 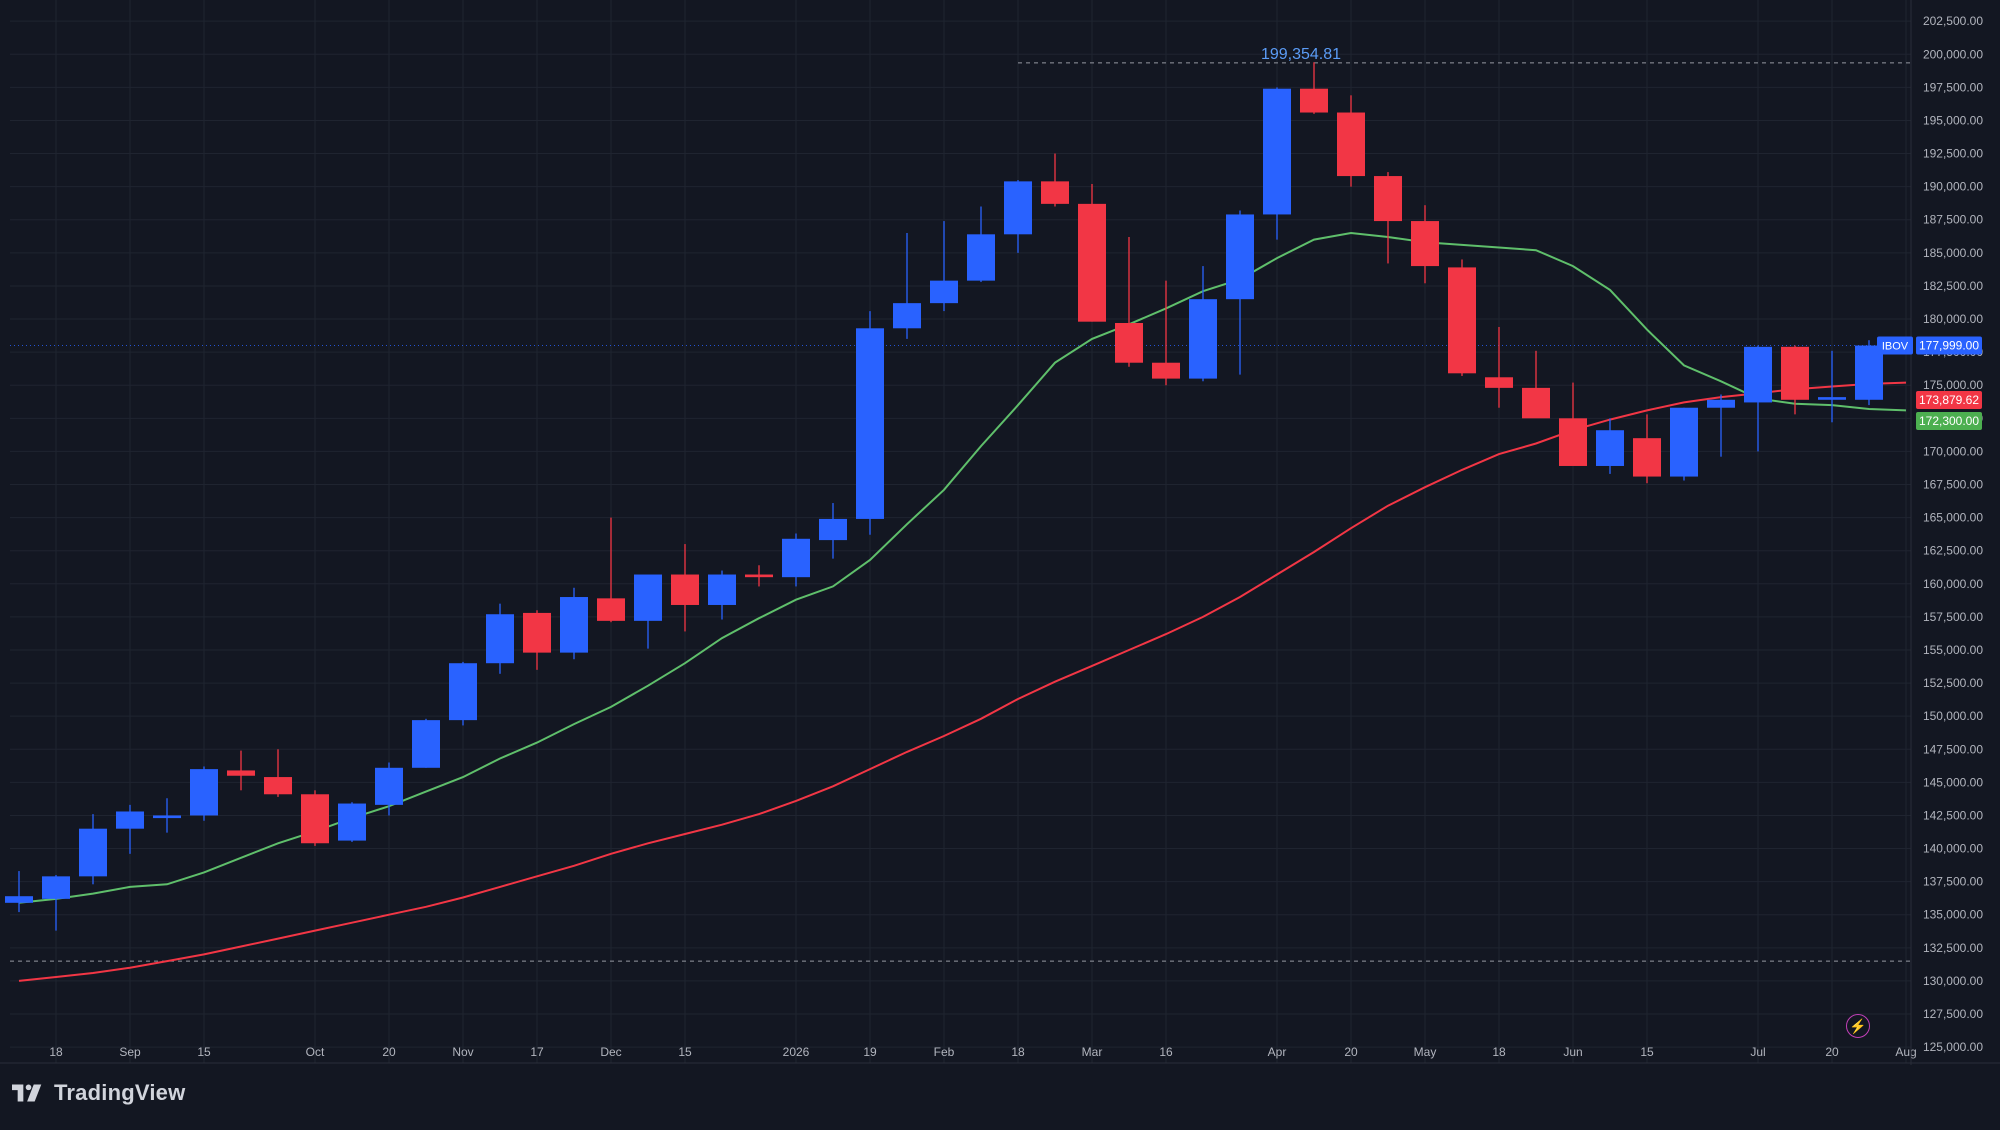 What do you see at coordinates (462, 1052) in the screenshot?
I see `x-tick-label: Nov` at bounding box center [462, 1052].